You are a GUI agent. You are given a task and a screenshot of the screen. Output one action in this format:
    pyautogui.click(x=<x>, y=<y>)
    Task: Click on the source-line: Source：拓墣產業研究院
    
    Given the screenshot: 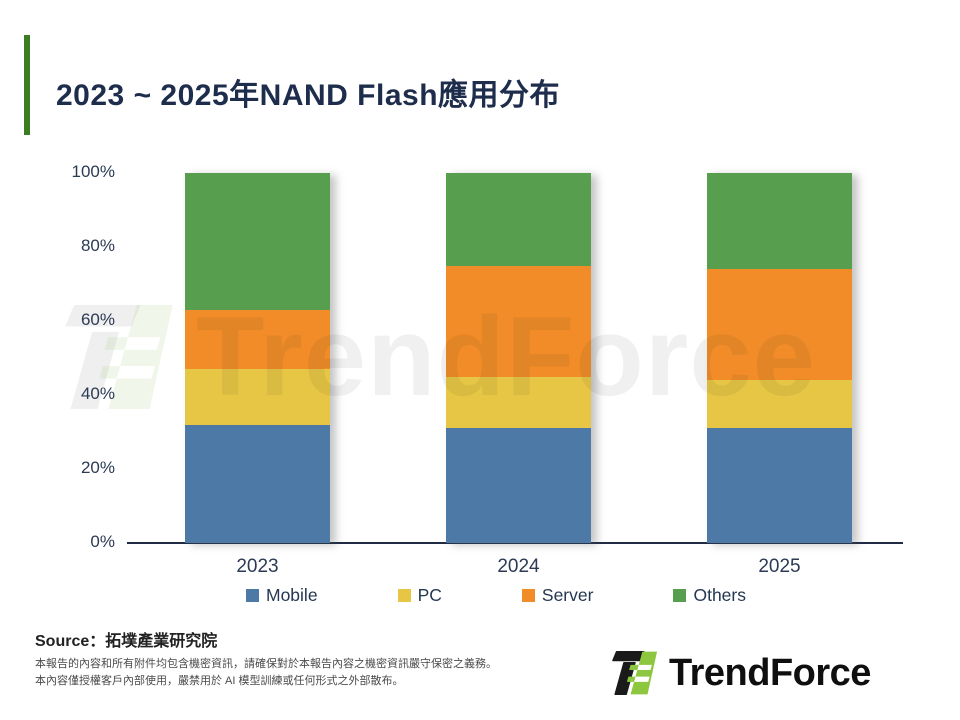 What is the action you would take?
    pyautogui.click(x=126, y=639)
    